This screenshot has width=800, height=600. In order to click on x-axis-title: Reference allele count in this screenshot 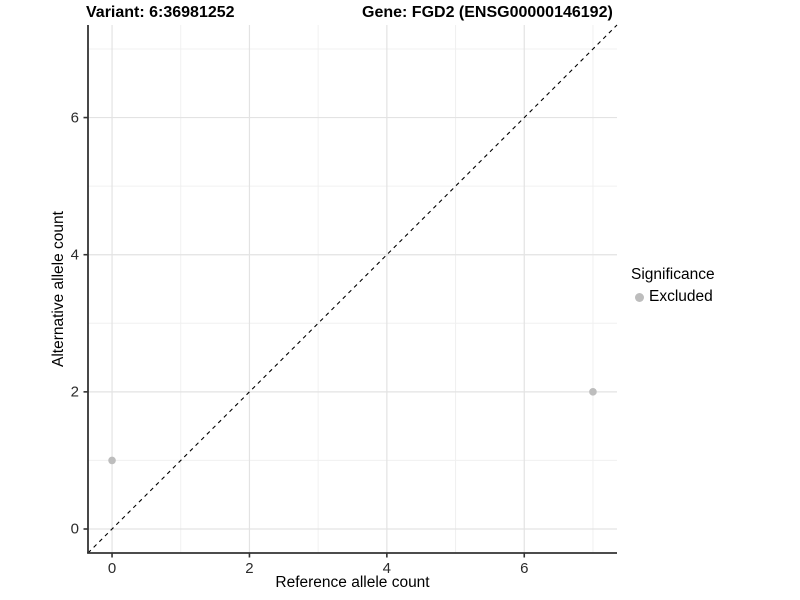, I will do `click(352, 582)`.